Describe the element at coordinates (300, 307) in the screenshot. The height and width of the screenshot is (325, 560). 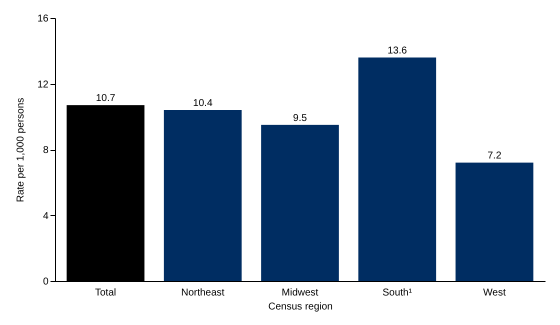
I see `x-axis-title: Census region` at that location.